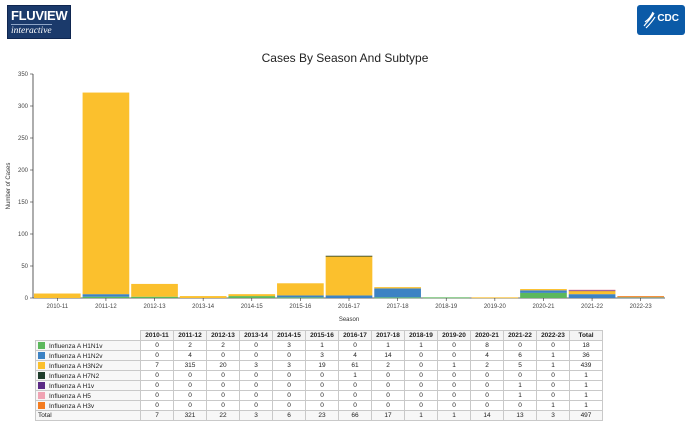 This screenshot has height=431, width=690. Describe the element at coordinates (487, 335) in the screenshot. I see `table-column-header: 2020-21` at that location.